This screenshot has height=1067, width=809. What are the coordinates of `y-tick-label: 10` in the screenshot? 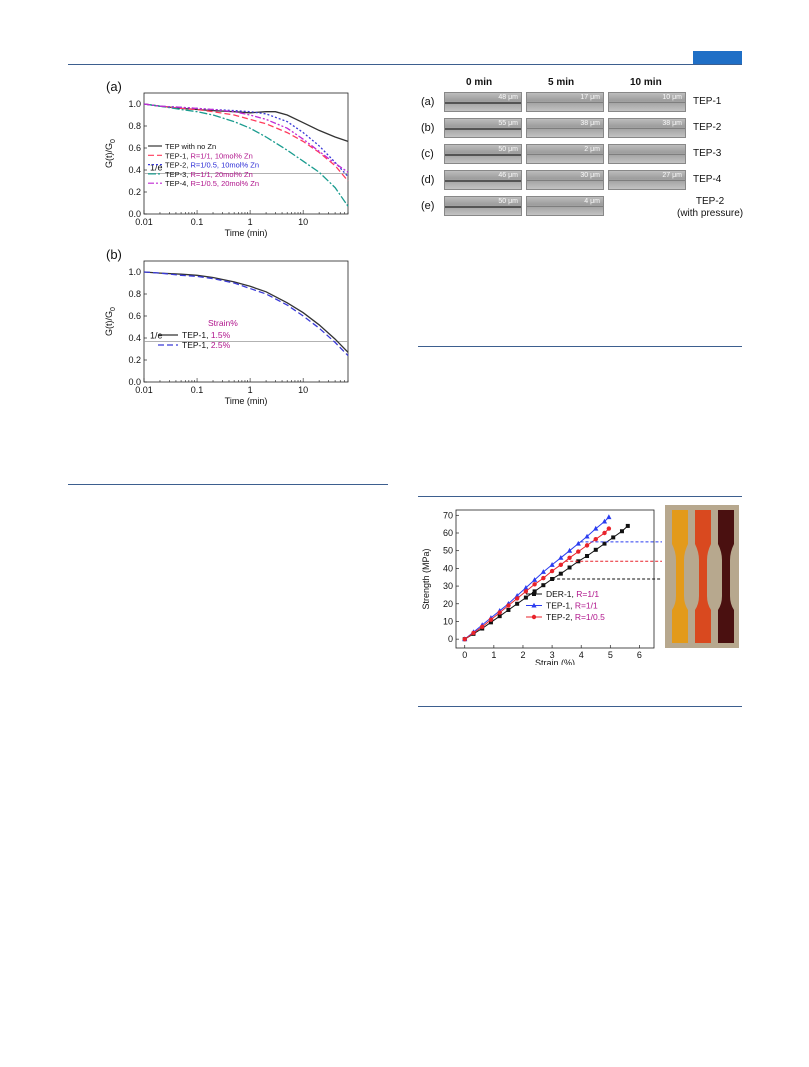 It's located at (448, 621).